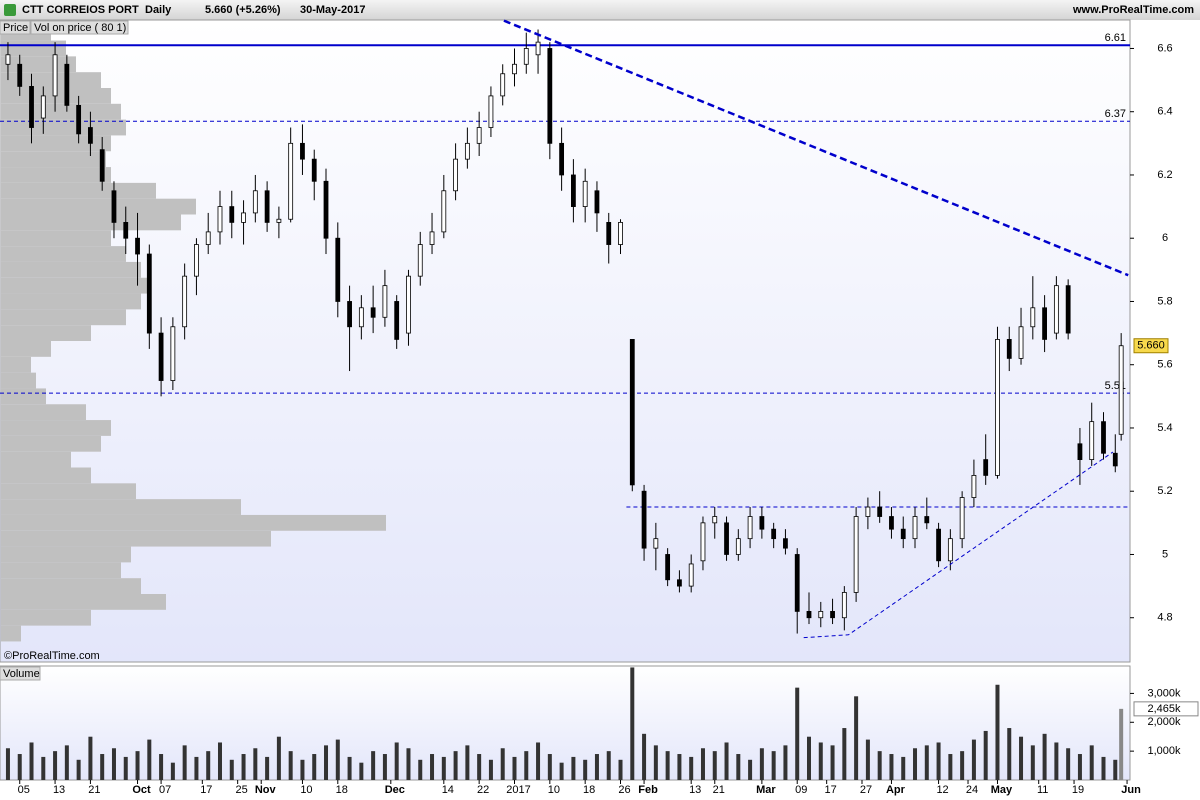 Image resolution: width=1200 pixels, height=800 pixels. Describe the element at coordinates (94, 790) in the screenshot. I see `x-tick-label: 21` at that location.